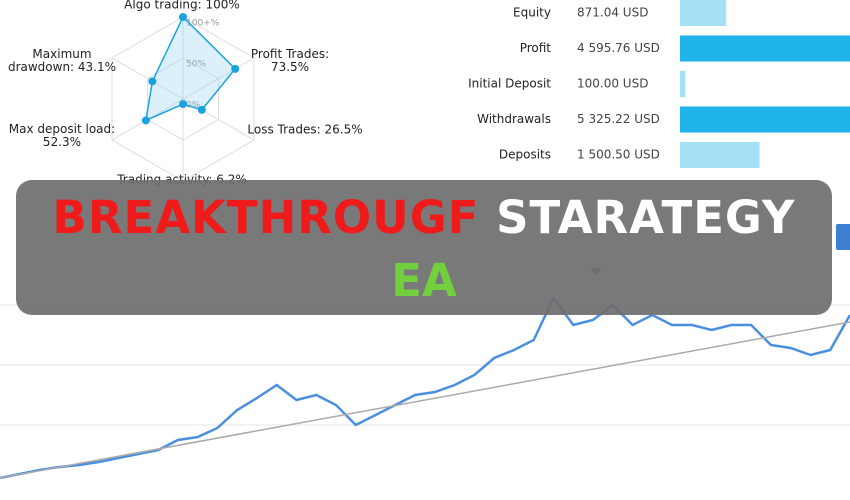  Describe the element at coordinates (843, 237) in the screenshot. I see `button` at that location.